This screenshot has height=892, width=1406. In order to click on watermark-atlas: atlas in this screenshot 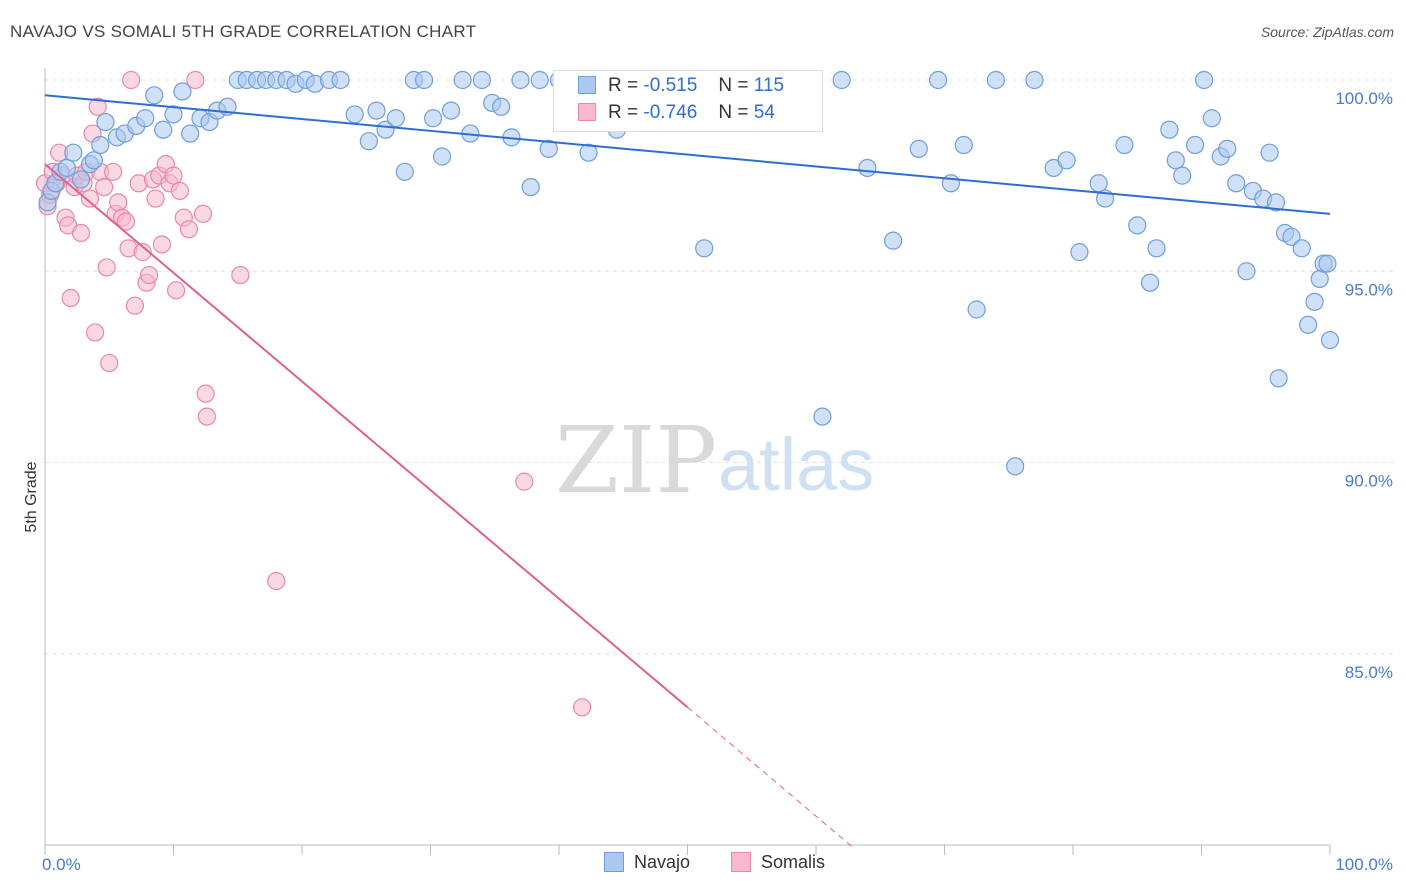, I will do `click(796, 464)`.